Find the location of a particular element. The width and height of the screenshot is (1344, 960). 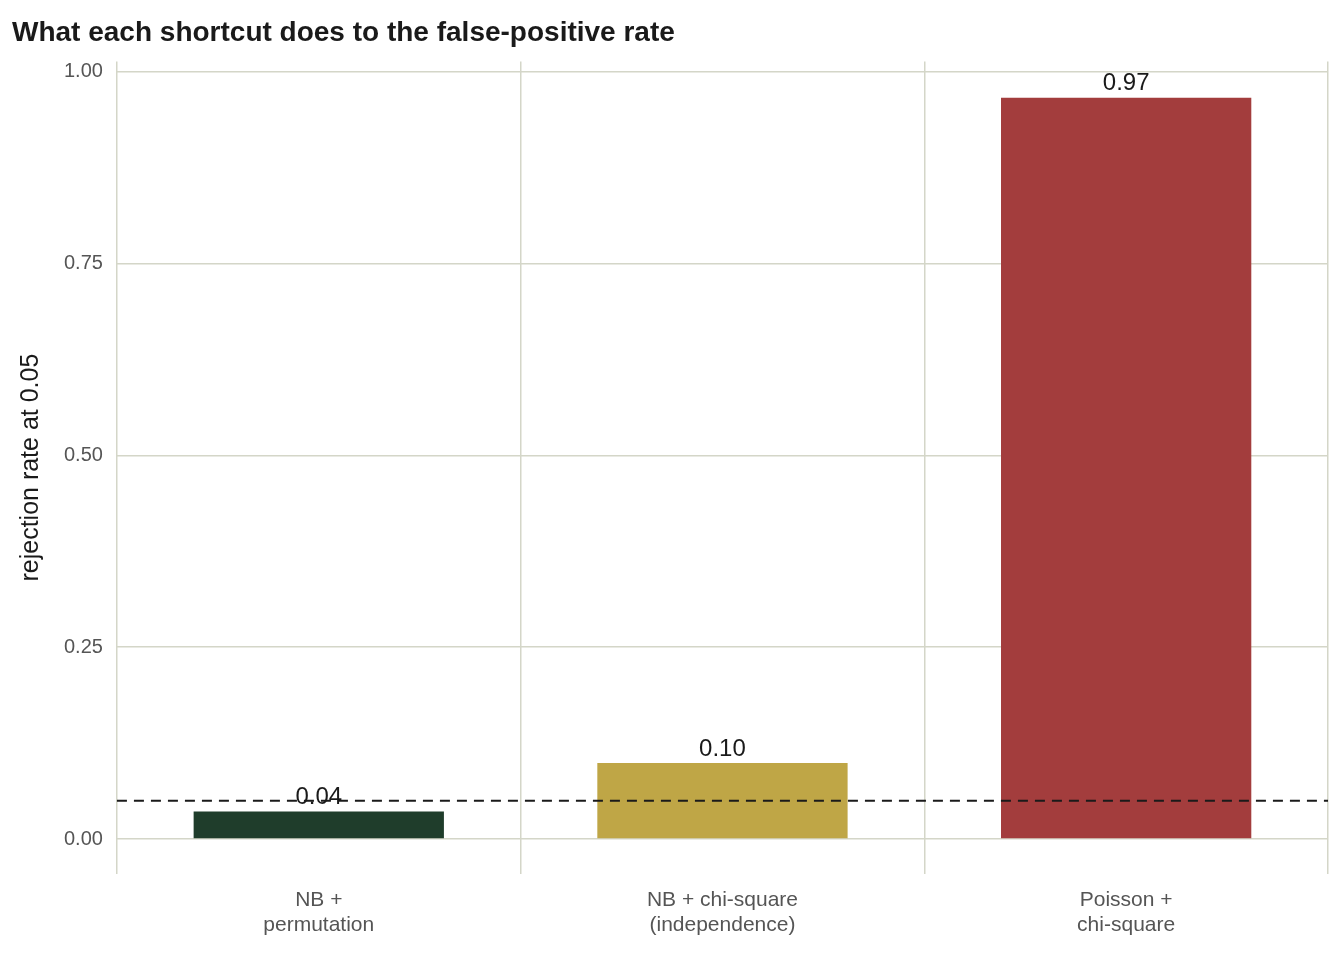

y-axis-title: rejection rate at 0.05 is located at coordinates (28, 467).